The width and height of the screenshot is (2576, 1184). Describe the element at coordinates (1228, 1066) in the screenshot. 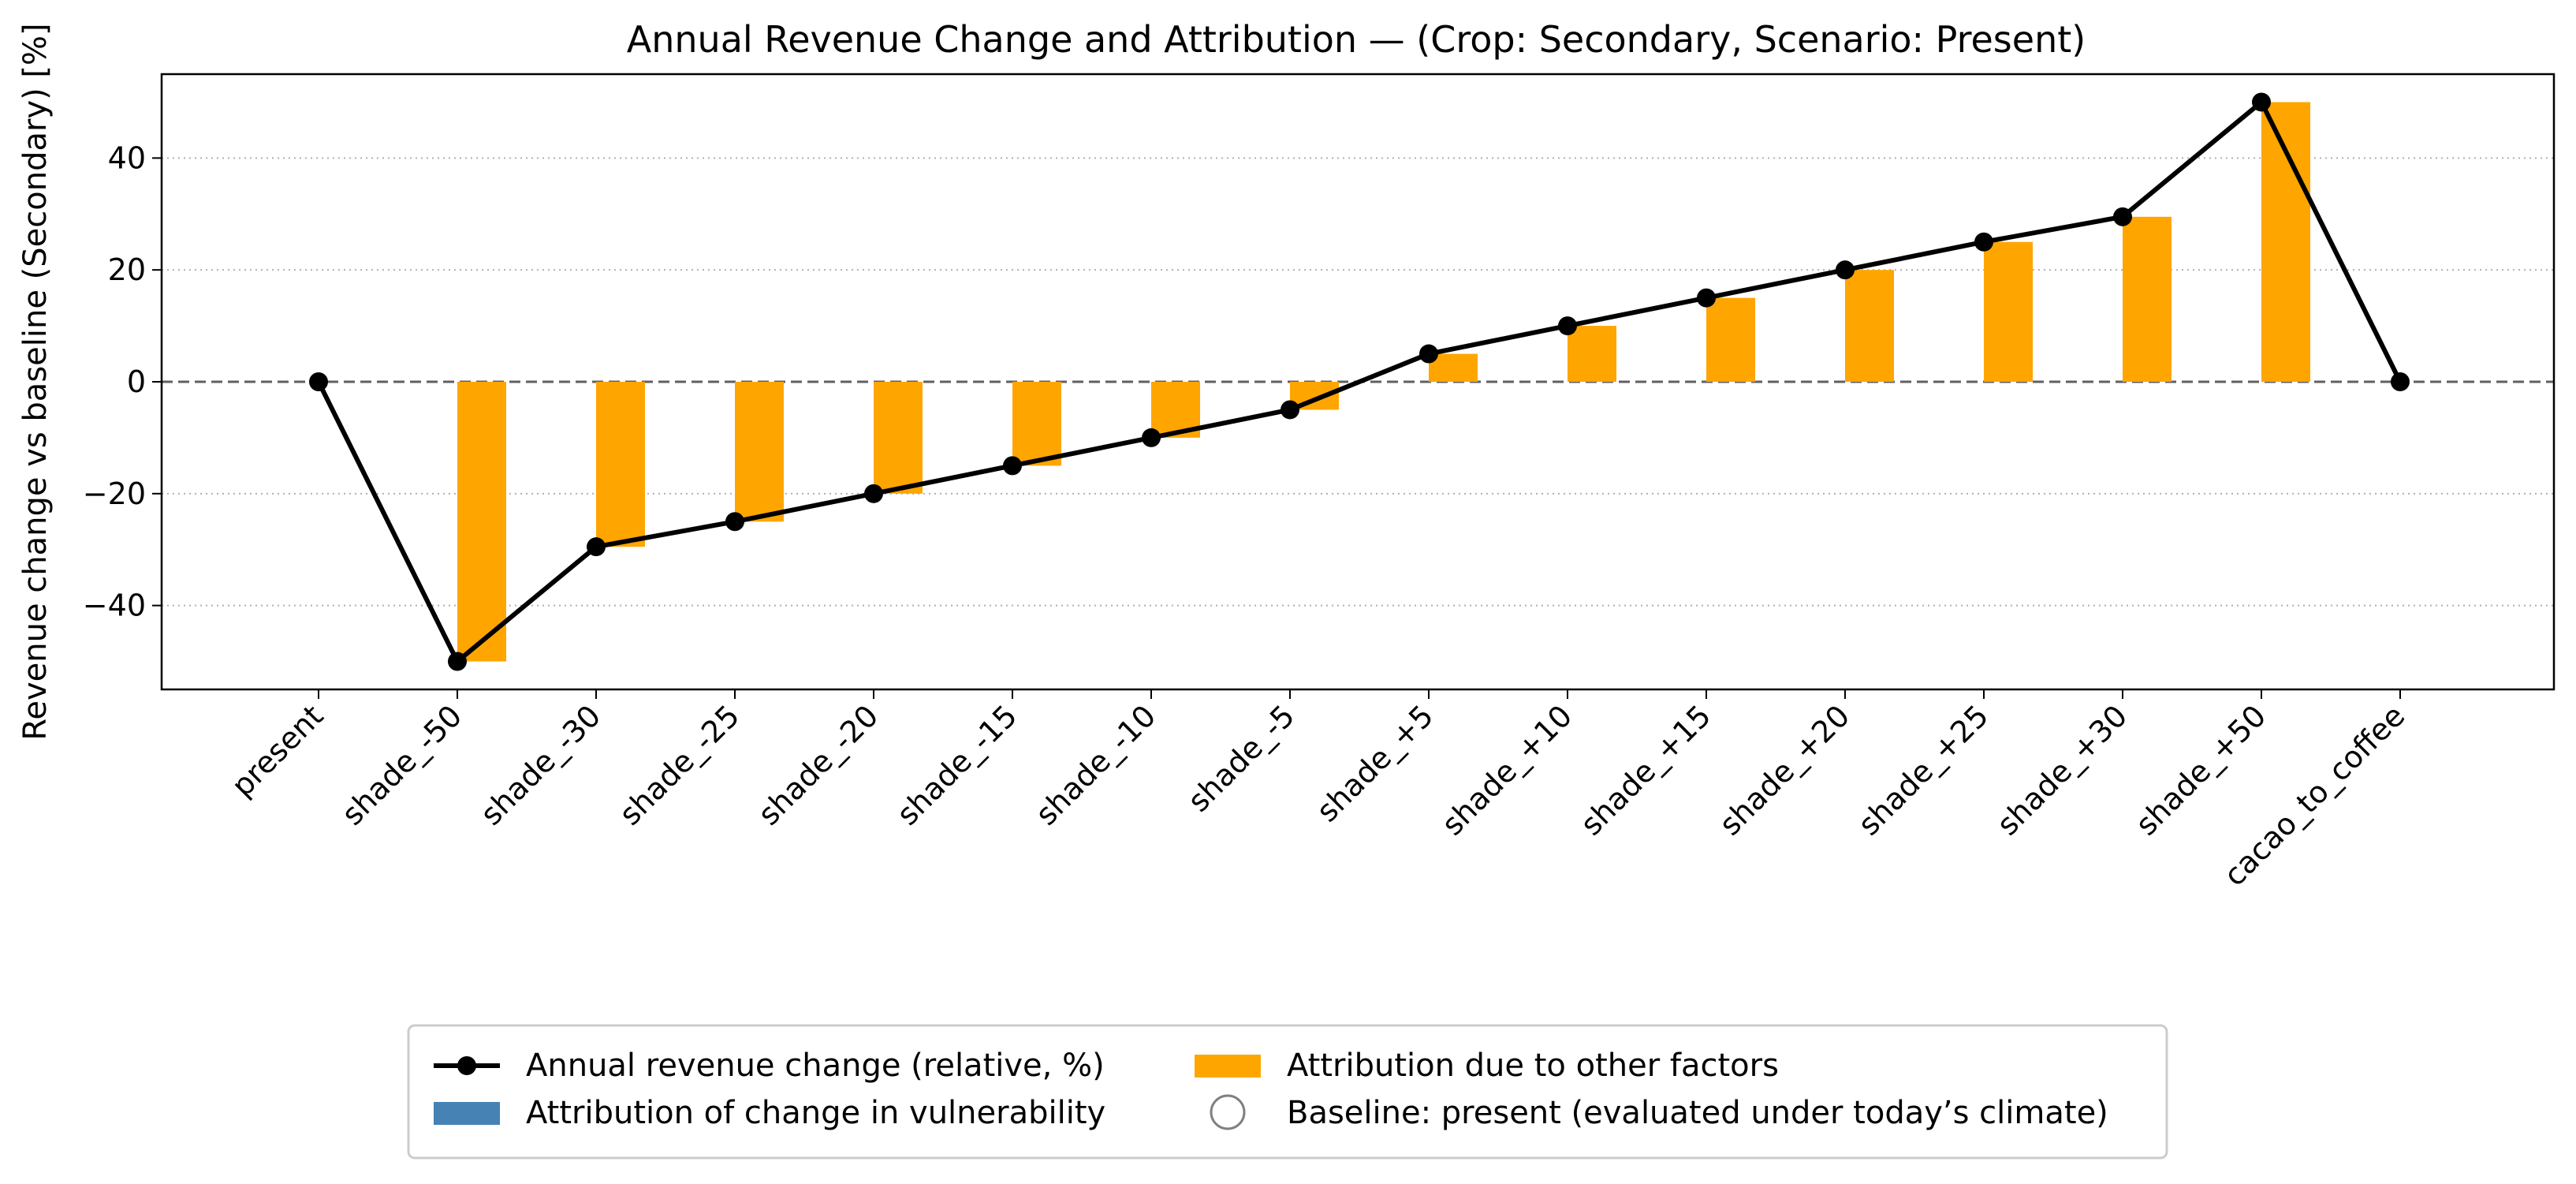

I see `legend-swatch-other-factors` at that location.